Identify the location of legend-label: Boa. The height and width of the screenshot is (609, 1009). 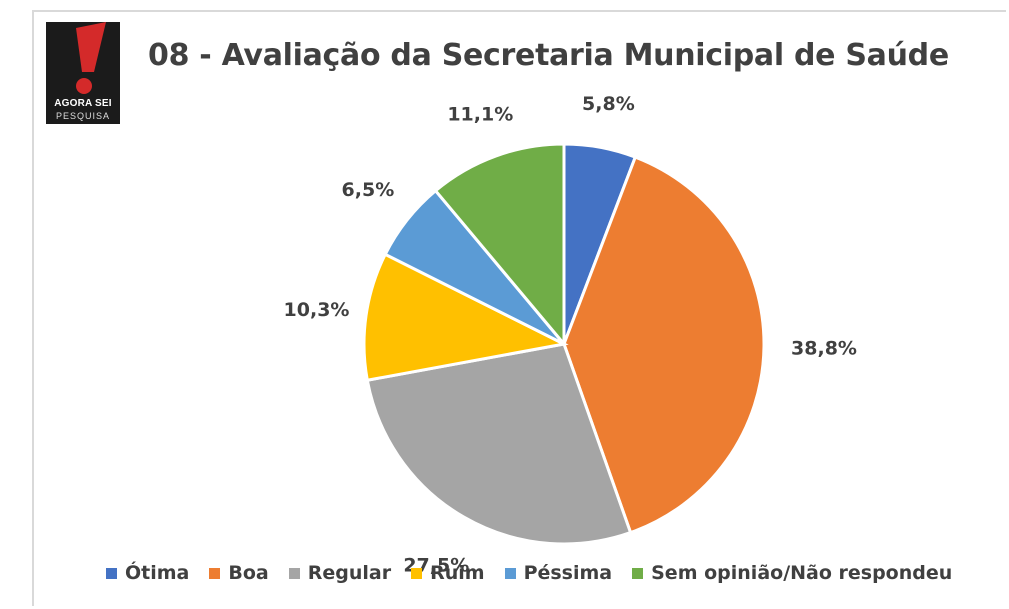
(248, 573).